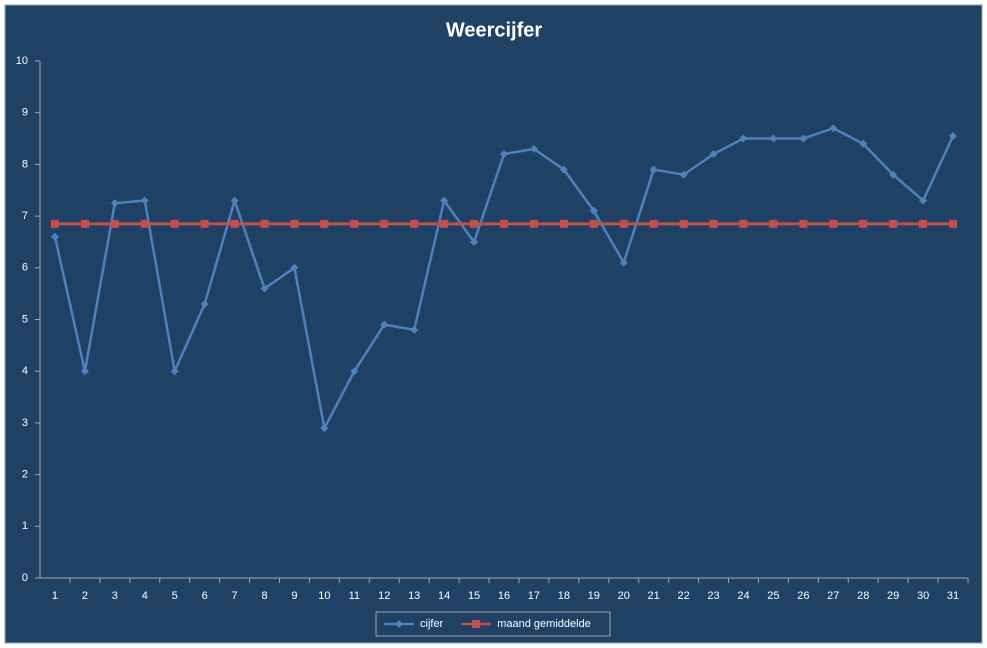 Image resolution: width=987 pixels, height=648 pixels. What do you see at coordinates (863, 596) in the screenshot?
I see `x-tick-label: 28` at bounding box center [863, 596].